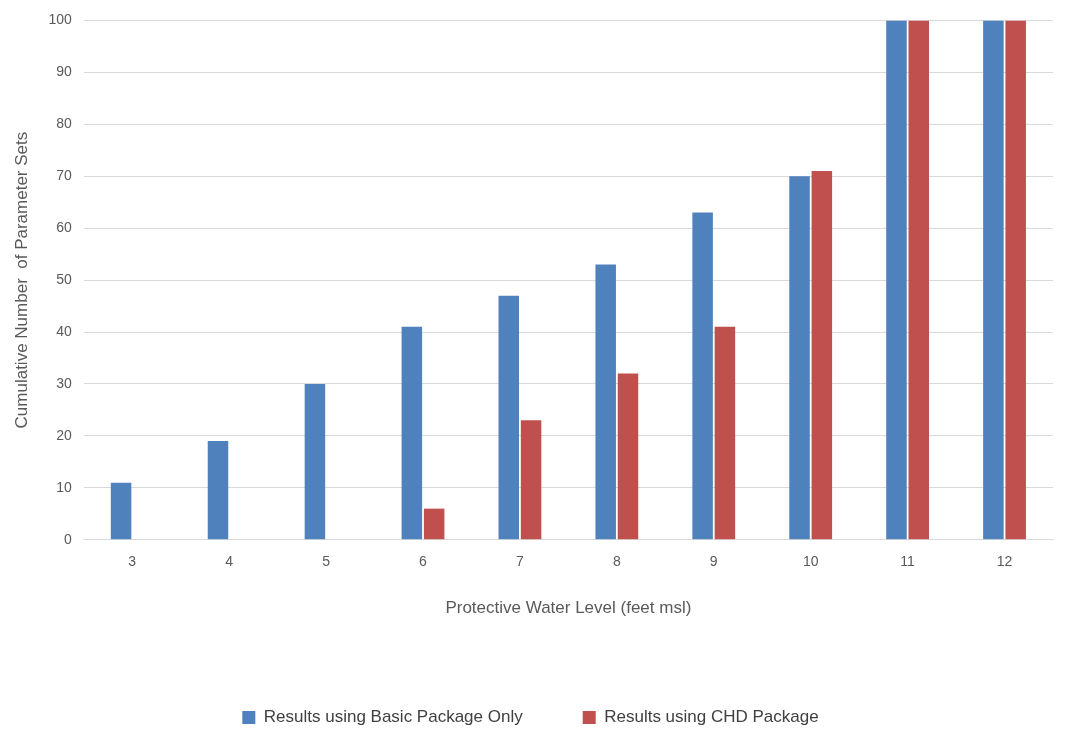 The width and height of the screenshot is (1067, 746). Describe the element at coordinates (64, 382) in the screenshot. I see `y-tick-label: 30` at that location.